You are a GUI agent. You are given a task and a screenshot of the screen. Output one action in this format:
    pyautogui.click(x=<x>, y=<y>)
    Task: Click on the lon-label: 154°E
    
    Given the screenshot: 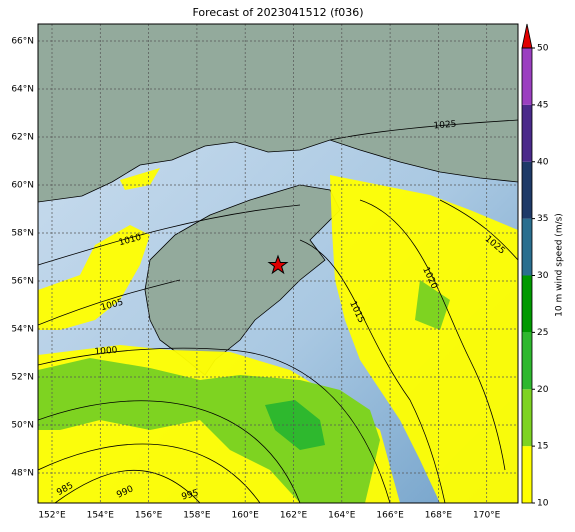 What is the action you would take?
    pyautogui.click(x=101, y=516)
    